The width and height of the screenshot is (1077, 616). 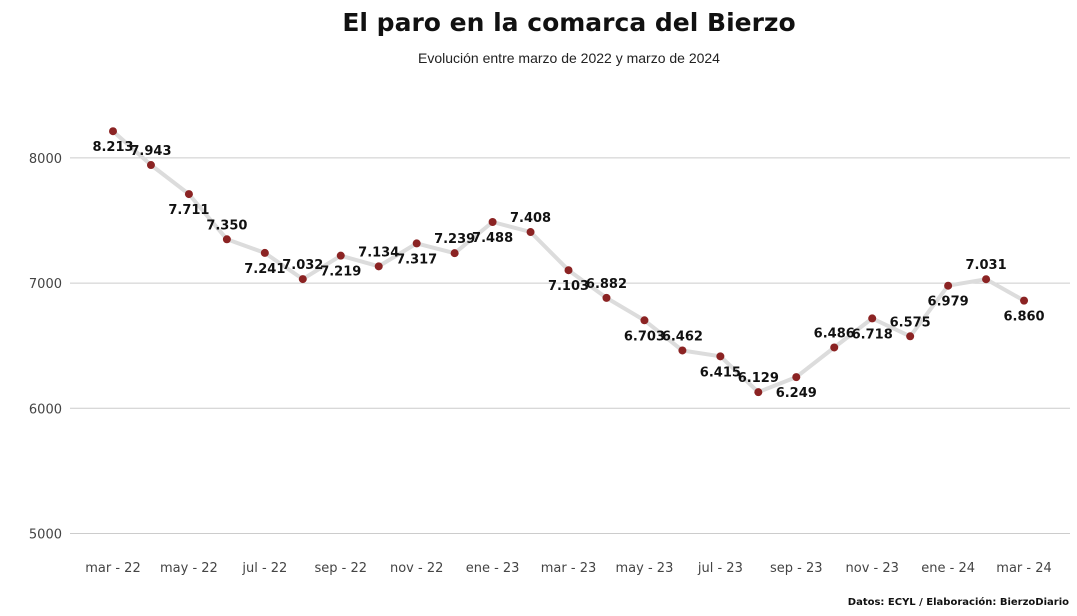 What do you see at coordinates (378, 252) in the screenshot?
I see `data-label: 7.134` at bounding box center [378, 252].